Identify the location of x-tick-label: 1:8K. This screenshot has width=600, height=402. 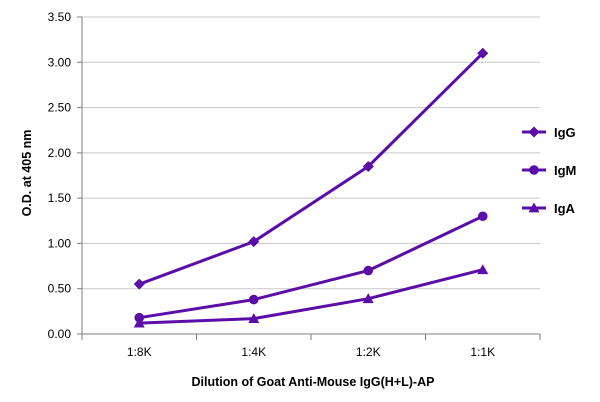
(139, 352).